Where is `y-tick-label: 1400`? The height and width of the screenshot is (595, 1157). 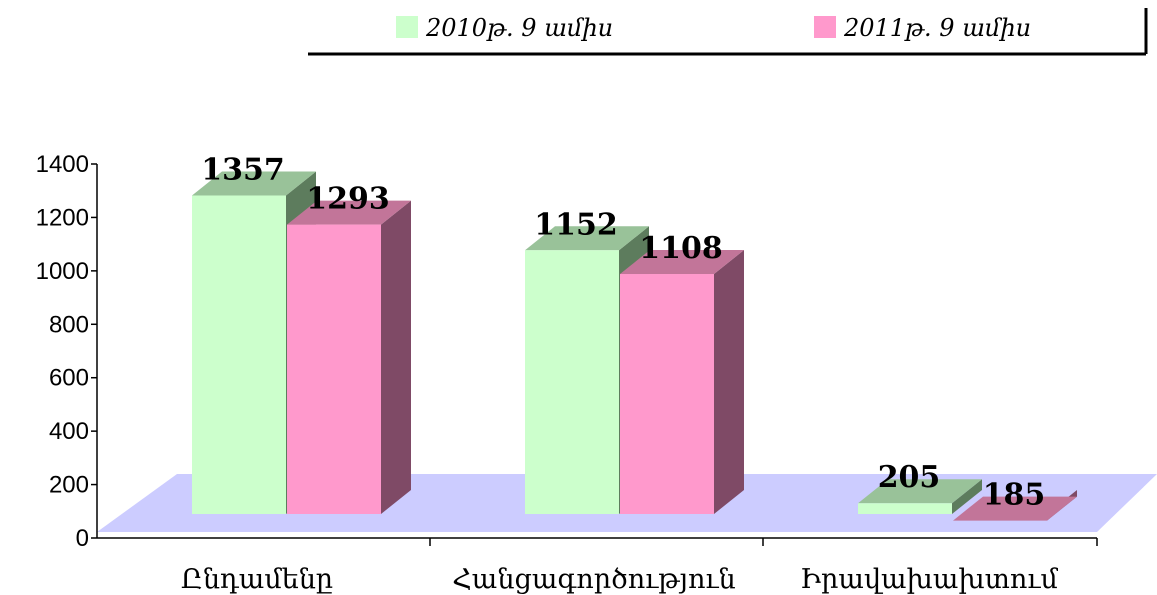 y-tick-label: 1400 is located at coordinates (62, 164).